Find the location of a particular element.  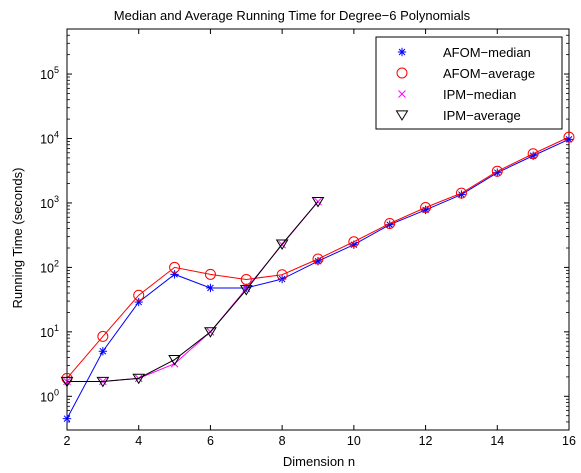

legend-box is located at coordinates (469, 83).